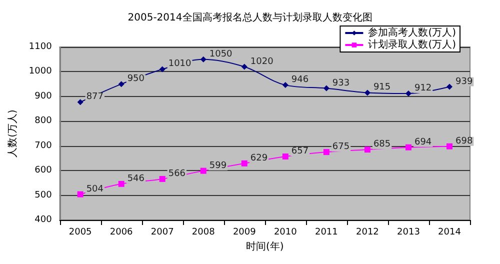 The height and width of the screenshot is (264, 500). I want to click on data-label: 657, so click(300, 151).